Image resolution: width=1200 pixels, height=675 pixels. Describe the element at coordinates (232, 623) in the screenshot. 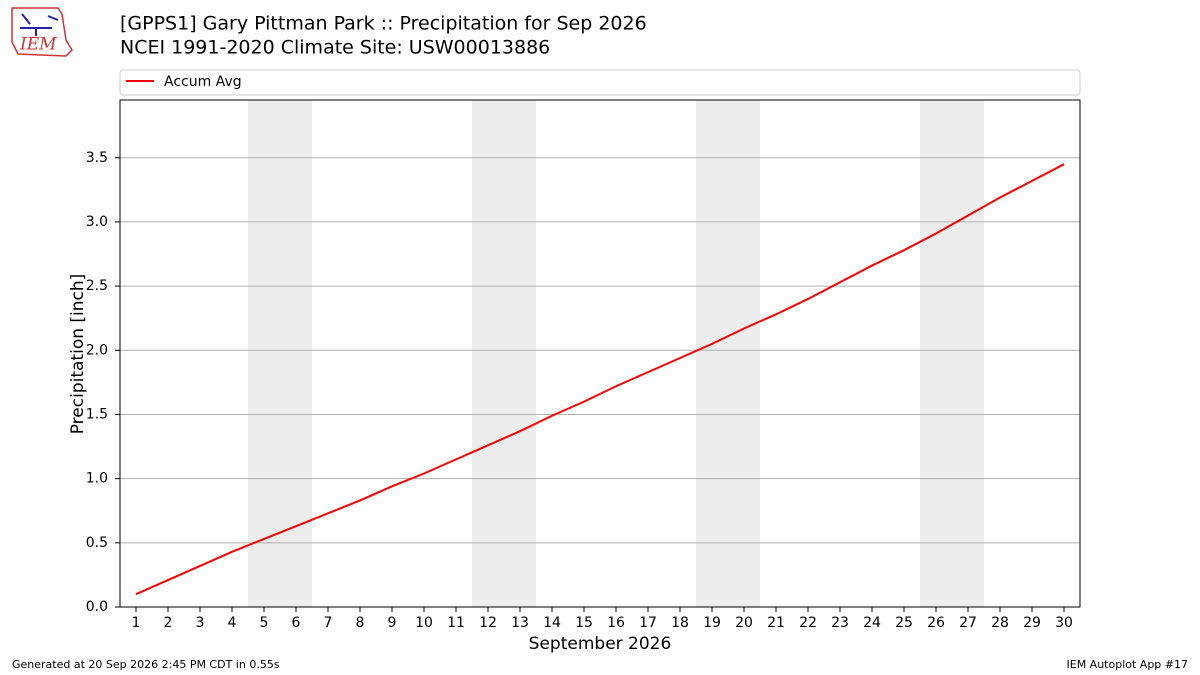

I see `x-tick-label: 4` at that location.